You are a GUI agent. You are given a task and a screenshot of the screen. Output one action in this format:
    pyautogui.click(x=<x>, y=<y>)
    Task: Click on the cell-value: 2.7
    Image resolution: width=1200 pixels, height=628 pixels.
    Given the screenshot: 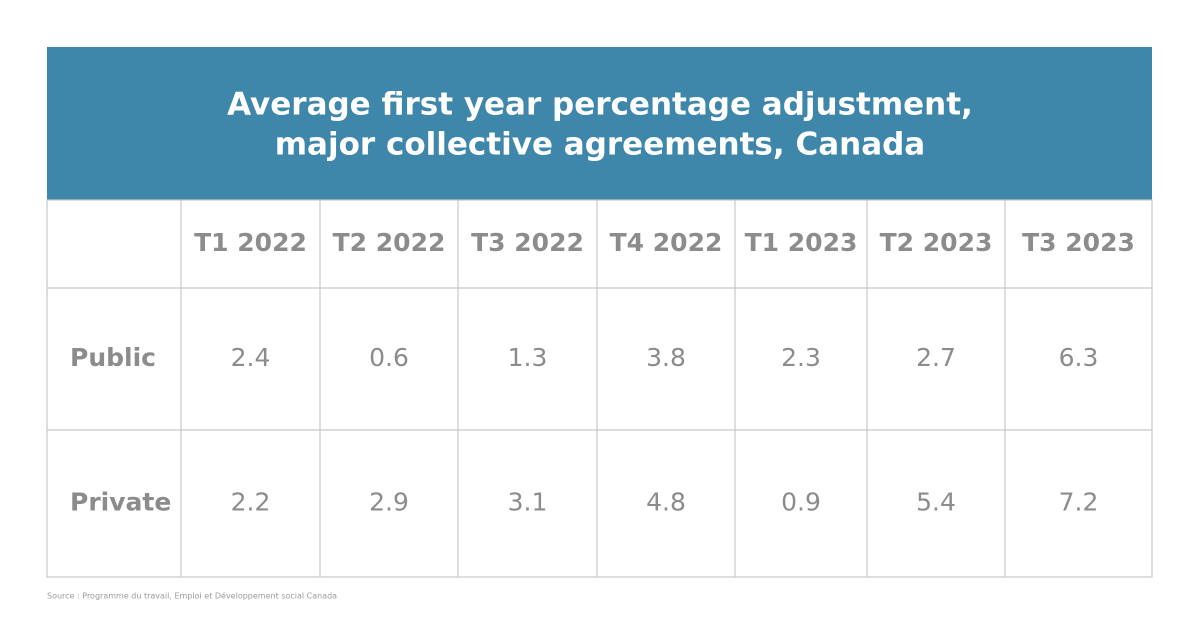 What is the action you would take?
    pyautogui.click(x=936, y=357)
    